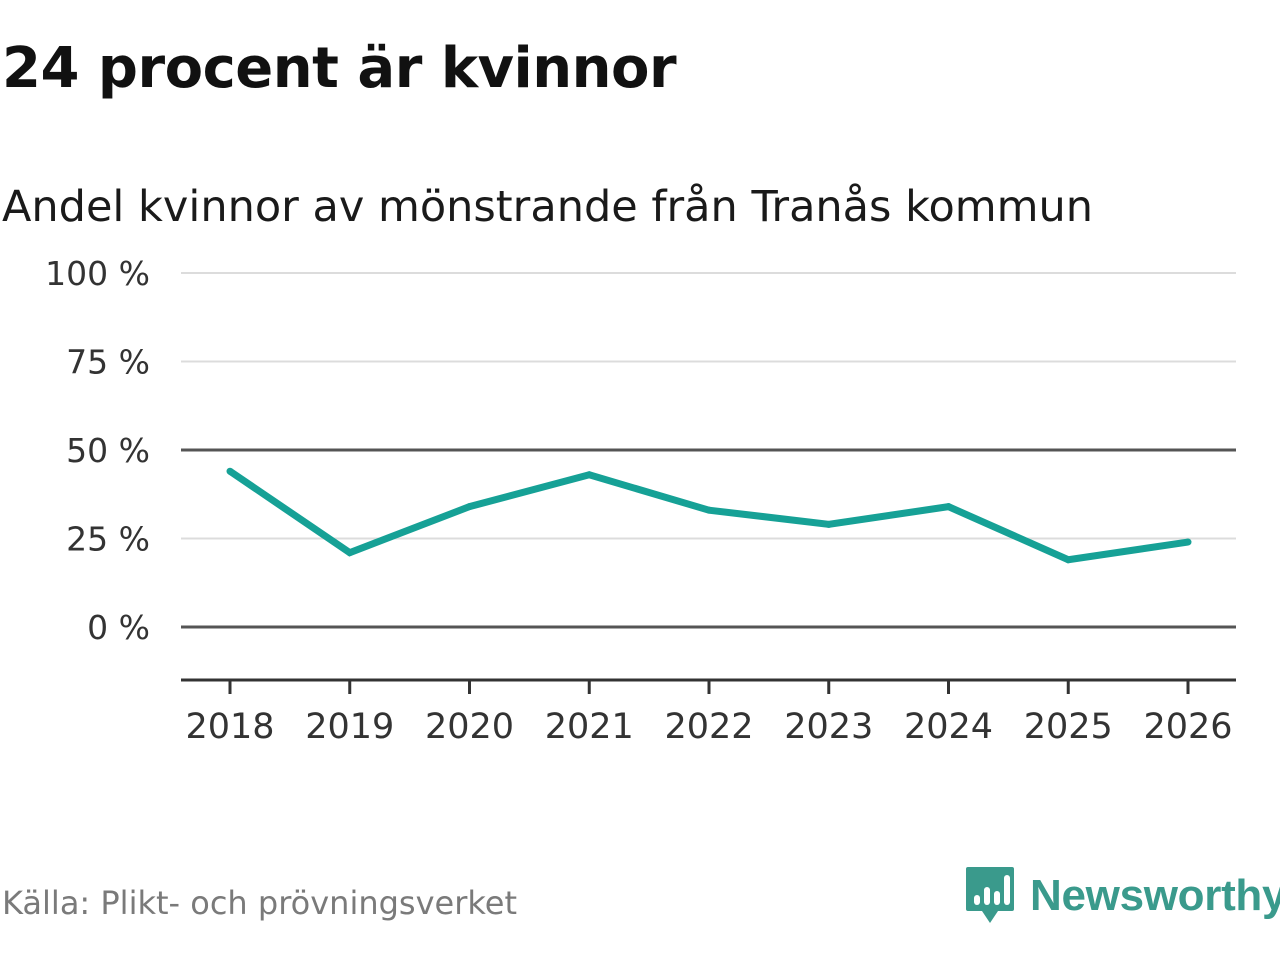 Image resolution: width=1280 pixels, height=960 pixels. I want to click on y-tick-label: 100 %, so click(97, 273).